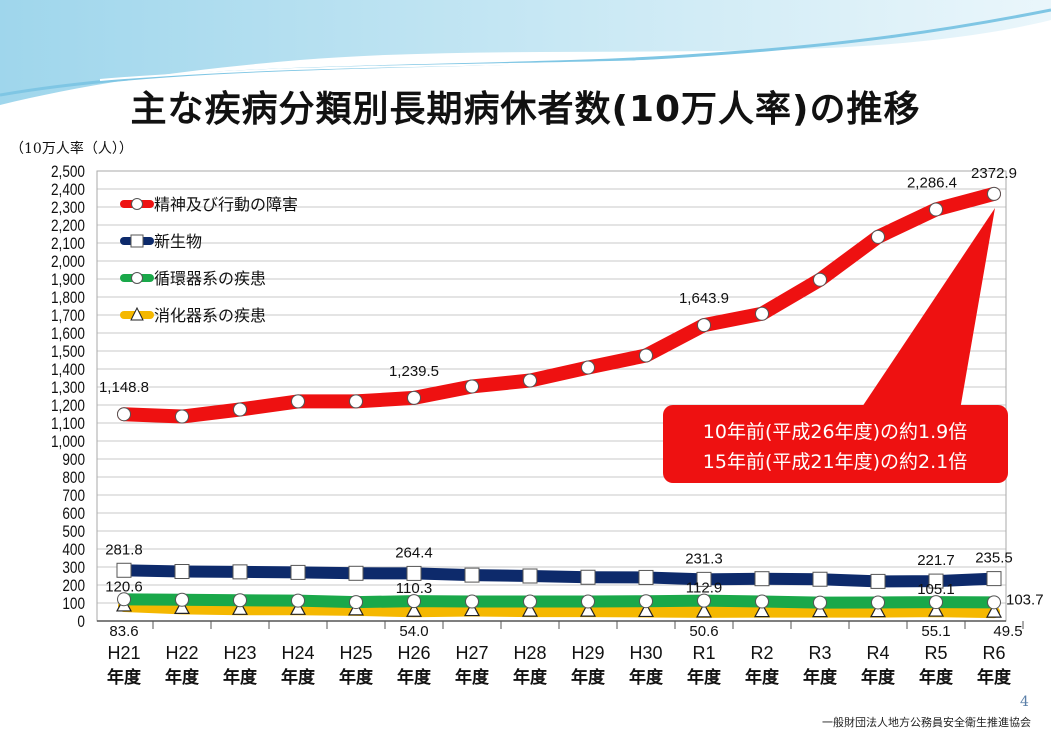  I want to click on y-tick-label: 2,500, so click(68, 172).